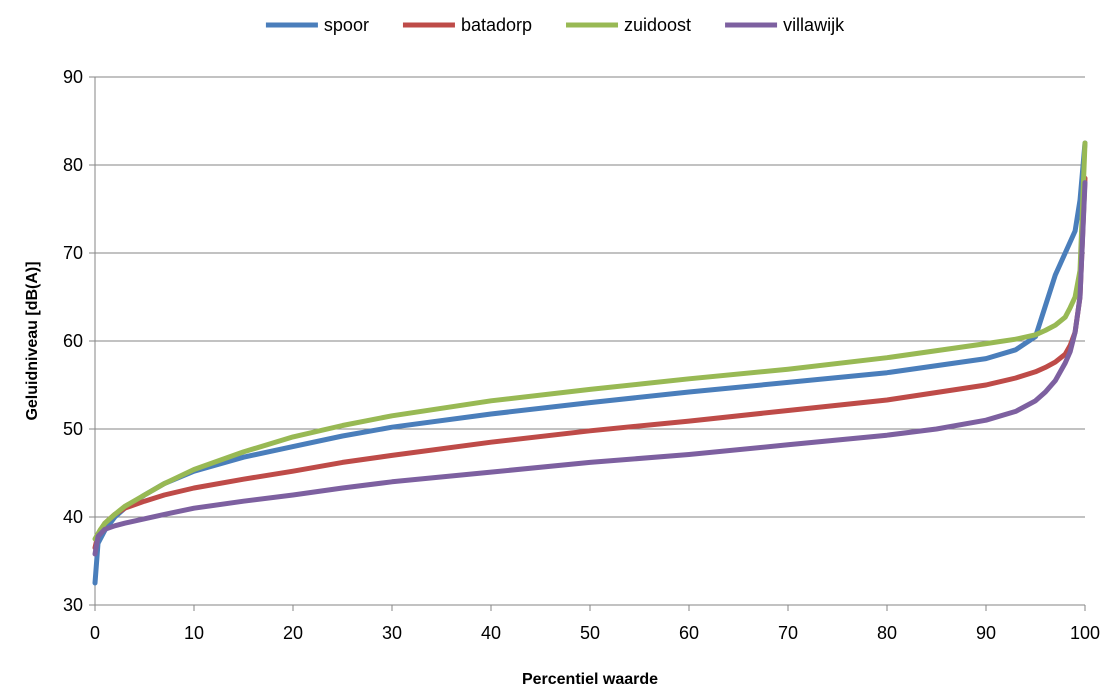 The width and height of the screenshot is (1110, 691). Describe the element at coordinates (491, 633) in the screenshot. I see `x-tick-label: 40` at that location.